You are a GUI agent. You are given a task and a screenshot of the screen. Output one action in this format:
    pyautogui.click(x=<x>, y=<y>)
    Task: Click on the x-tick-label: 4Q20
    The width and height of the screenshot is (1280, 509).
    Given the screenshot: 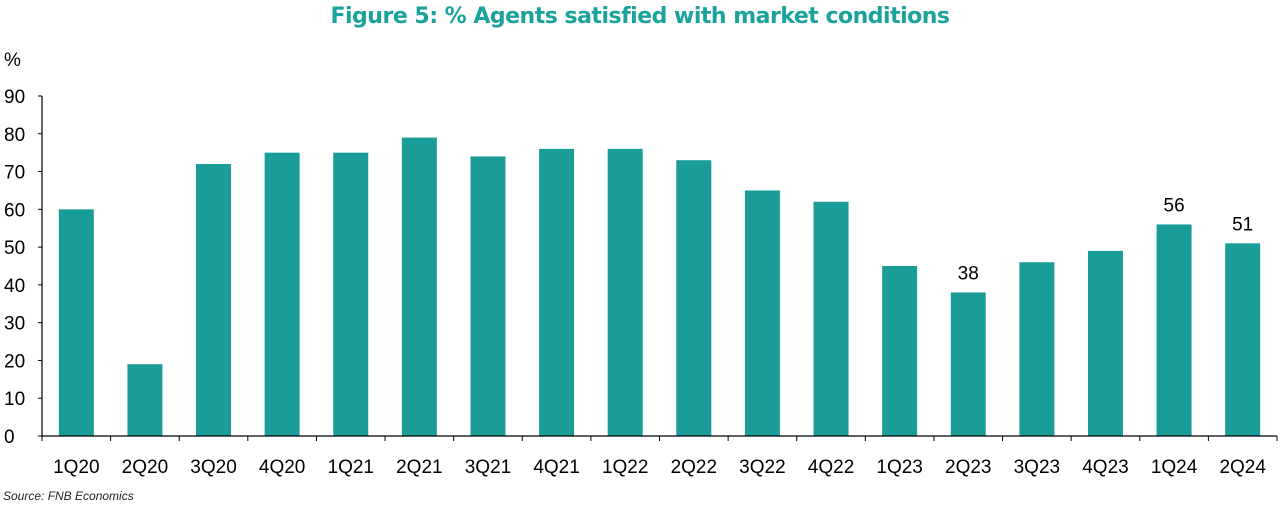 What is the action you would take?
    pyautogui.click(x=282, y=467)
    